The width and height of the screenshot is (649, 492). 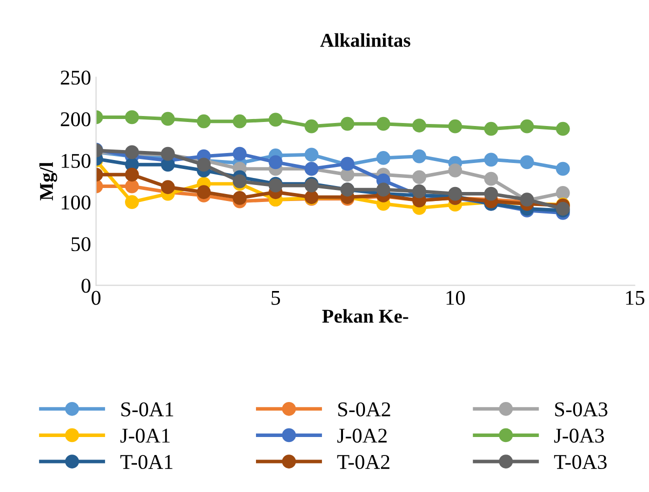 What do you see at coordinates (363, 462) in the screenshot?
I see `legend-label: T-0A2` at bounding box center [363, 462].